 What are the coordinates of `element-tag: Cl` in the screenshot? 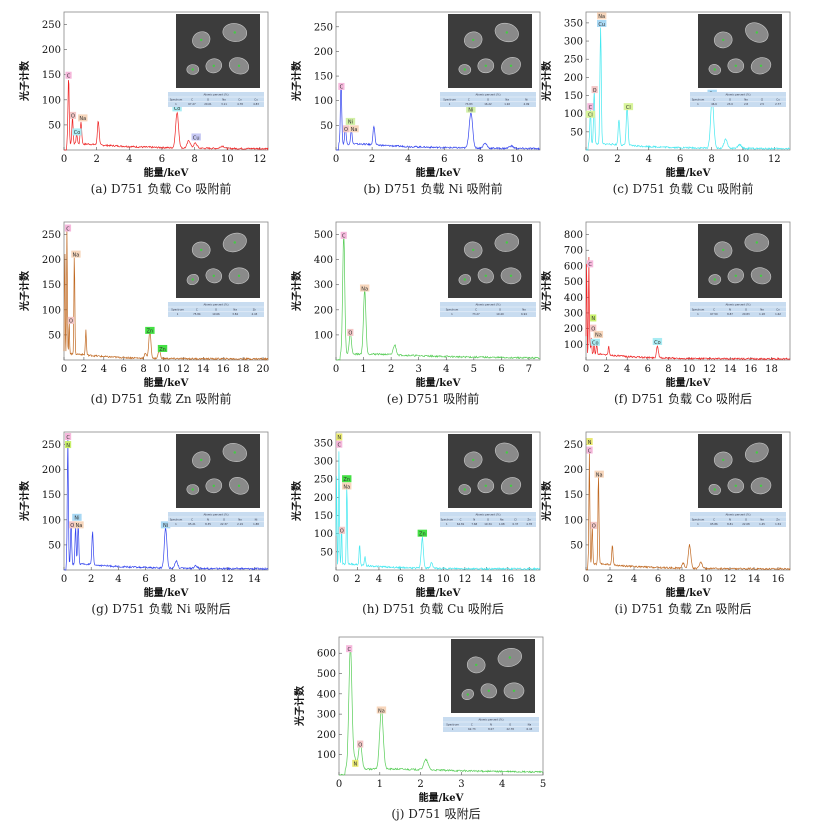 It's located at (590, 115).